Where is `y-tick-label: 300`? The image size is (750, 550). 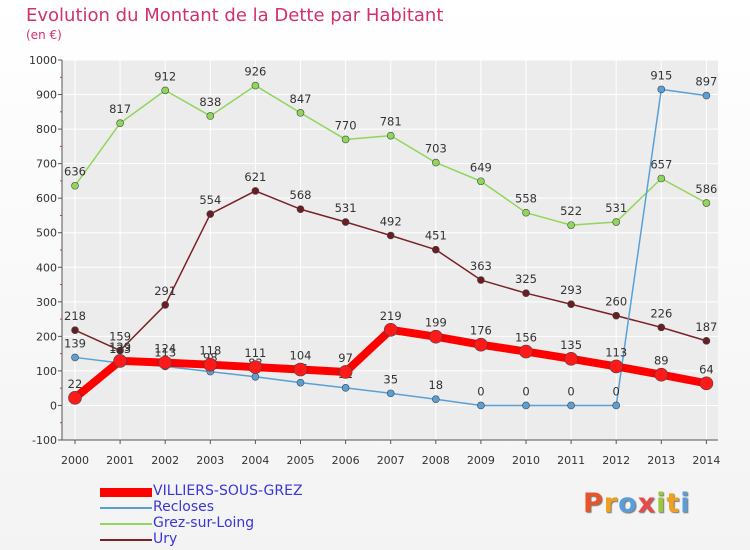
y-tick-label: 300 is located at coordinates (46, 302).